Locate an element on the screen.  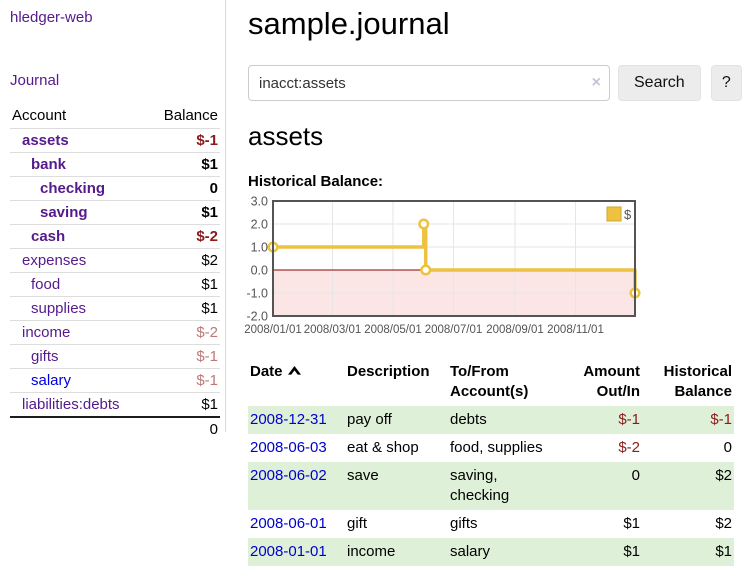
sidebar-account-row: bank $1 is located at coordinates (115, 164).